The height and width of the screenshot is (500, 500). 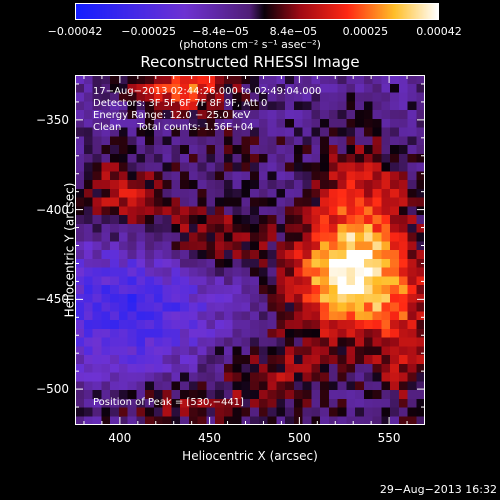 I want to click on colorbar-unit-label: (photons cm⁻² s⁻¹ asec⁻²), so click(x=250, y=44).